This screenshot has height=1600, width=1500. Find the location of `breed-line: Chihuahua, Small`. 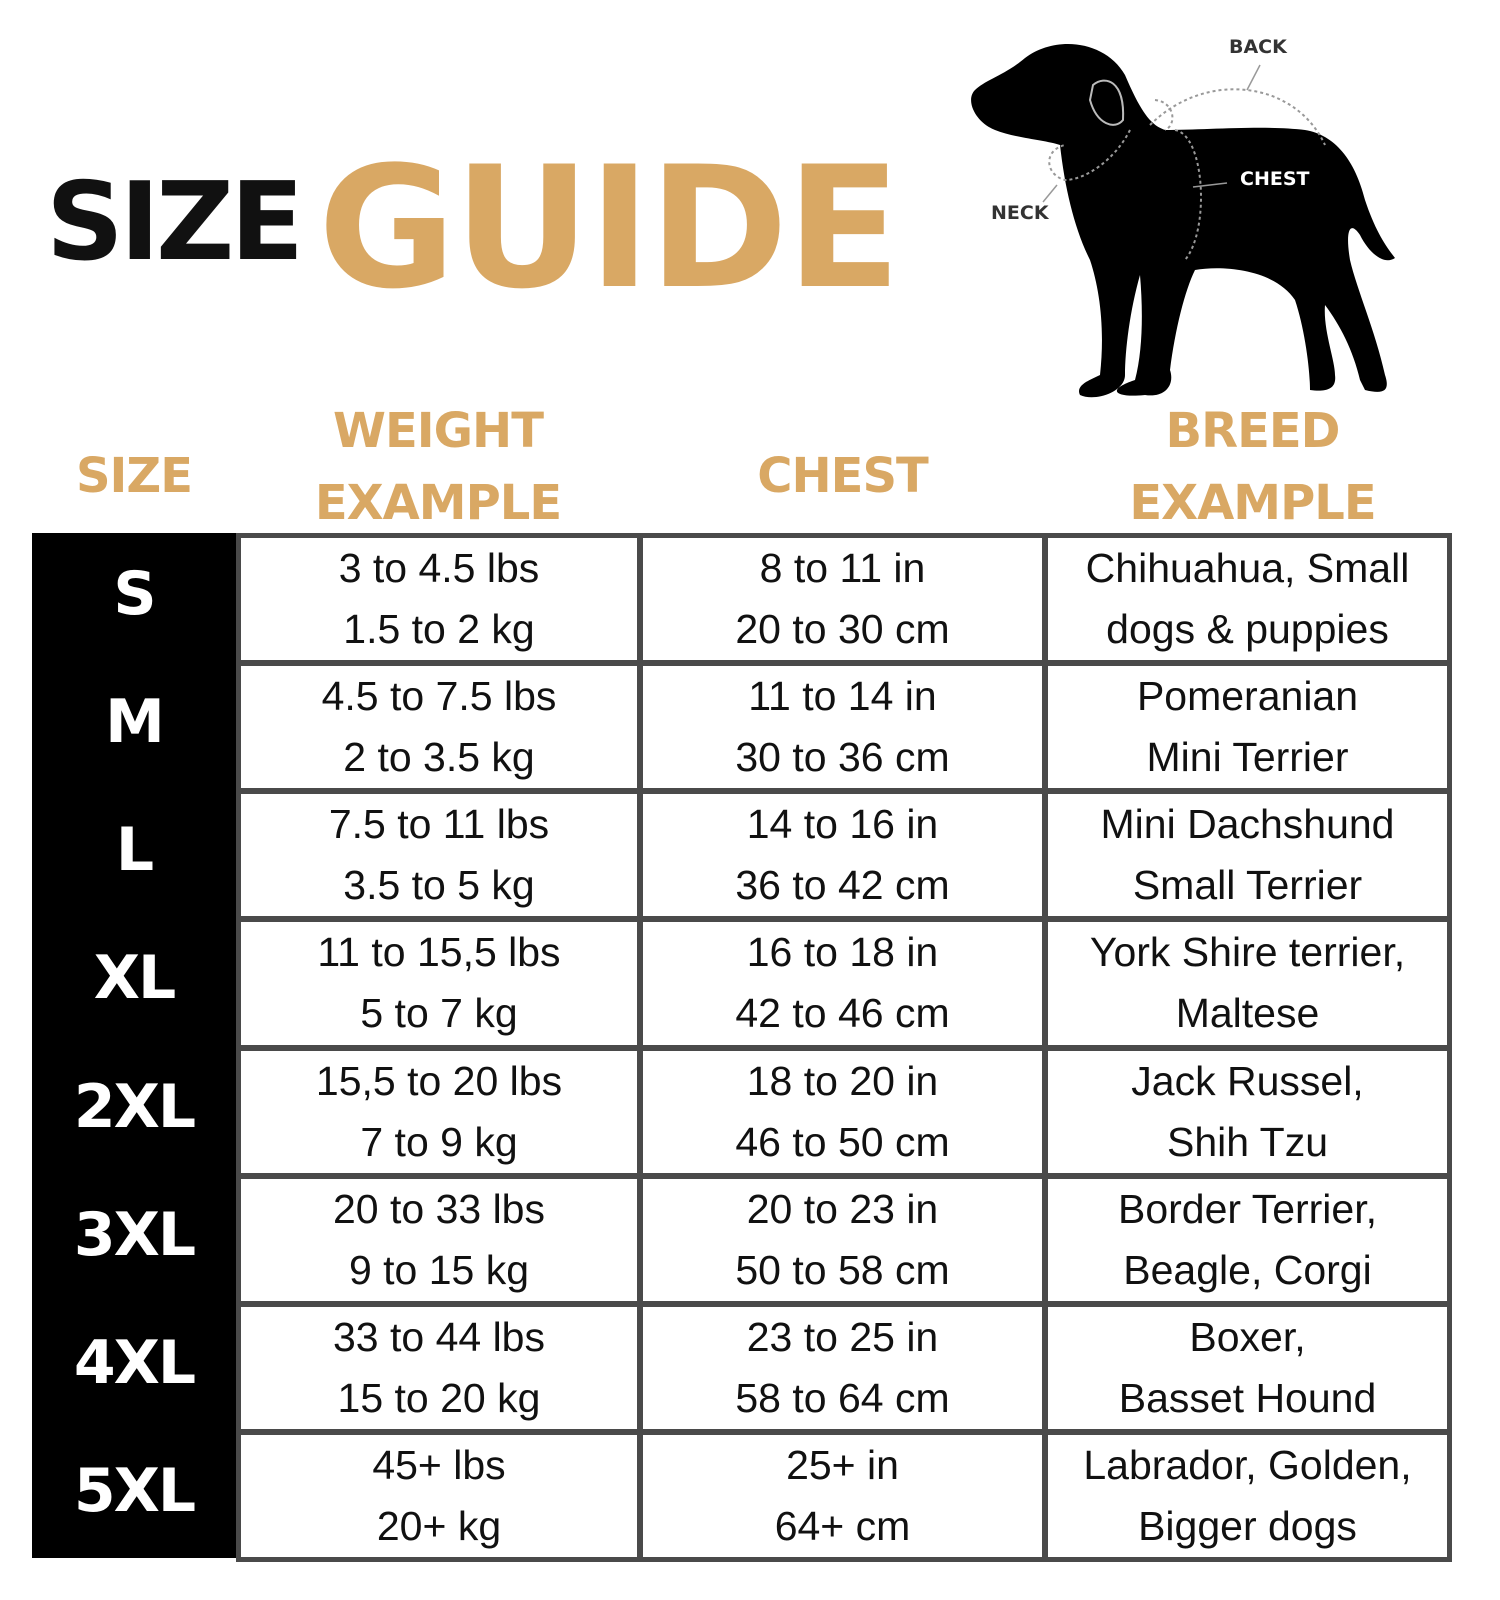

breed-line: Chihuahua, Small is located at coordinates (1247, 568).